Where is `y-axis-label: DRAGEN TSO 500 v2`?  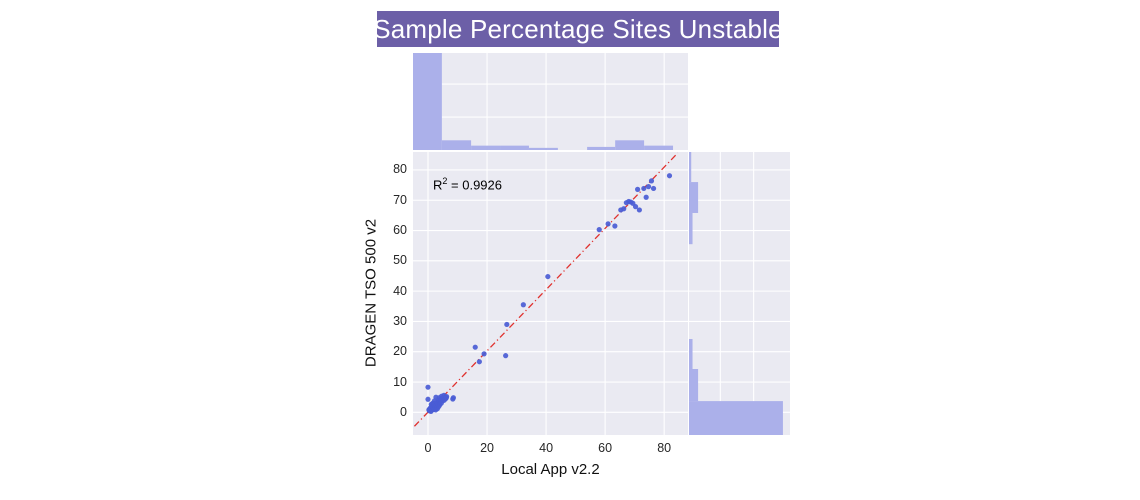 y-axis-label: DRAGEN TSO 500 v2 is located at coordinates (371, 293).